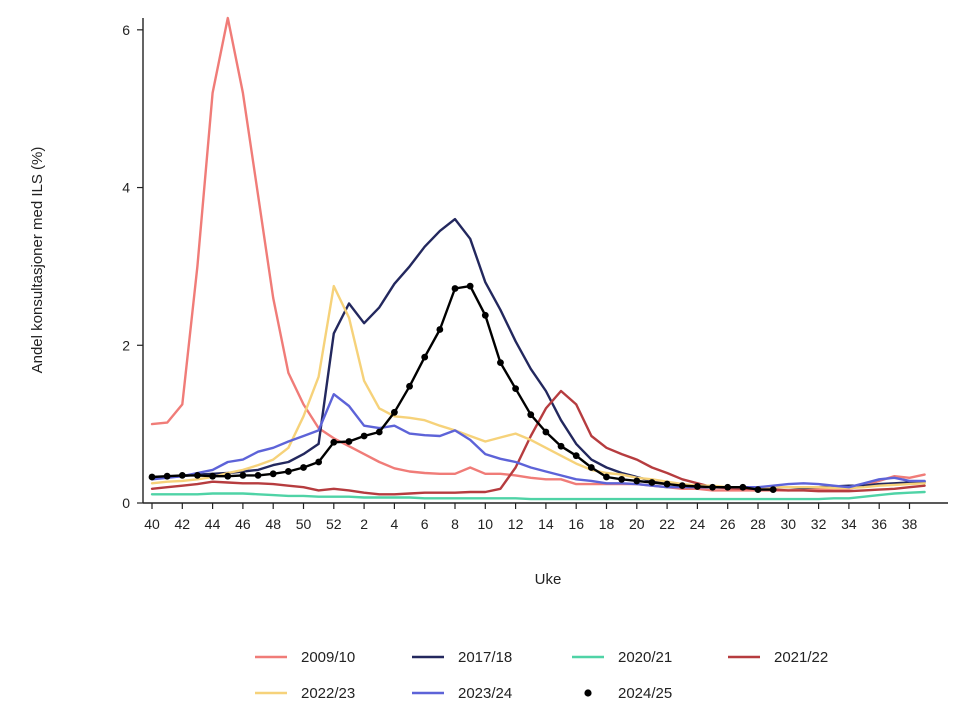 The height and width of the screenshot is (720, 970). Describe the element at coordinates (243, 524) in the screenshot. I see `x-tick-label: 46` at that location.